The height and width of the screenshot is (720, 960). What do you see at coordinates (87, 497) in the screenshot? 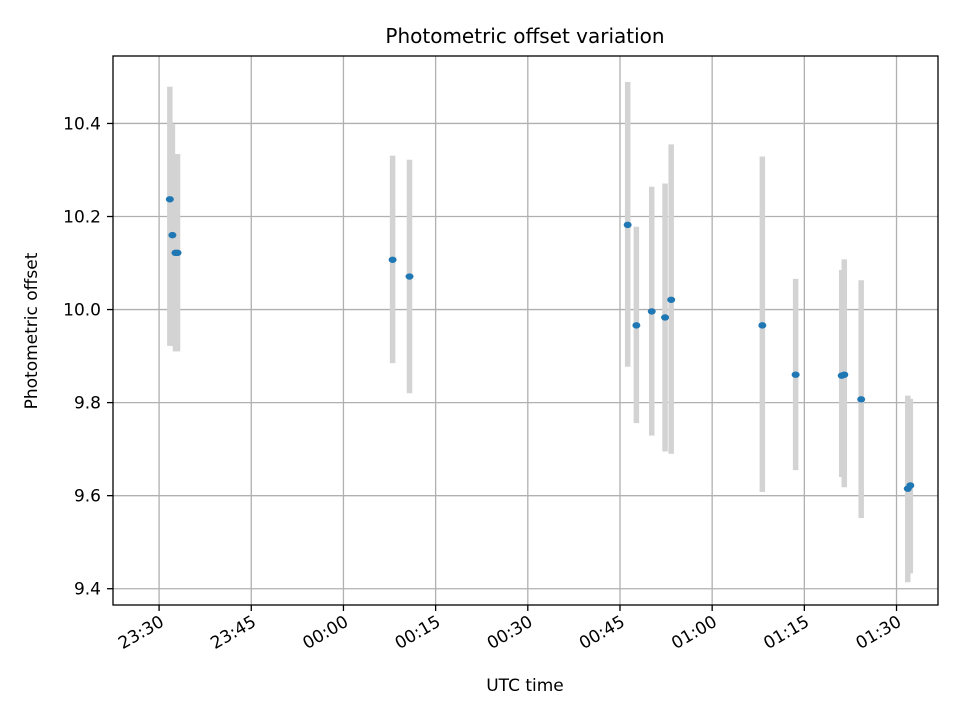
I see `y-tick-label: 9.6` at bounding box center [87, 497].